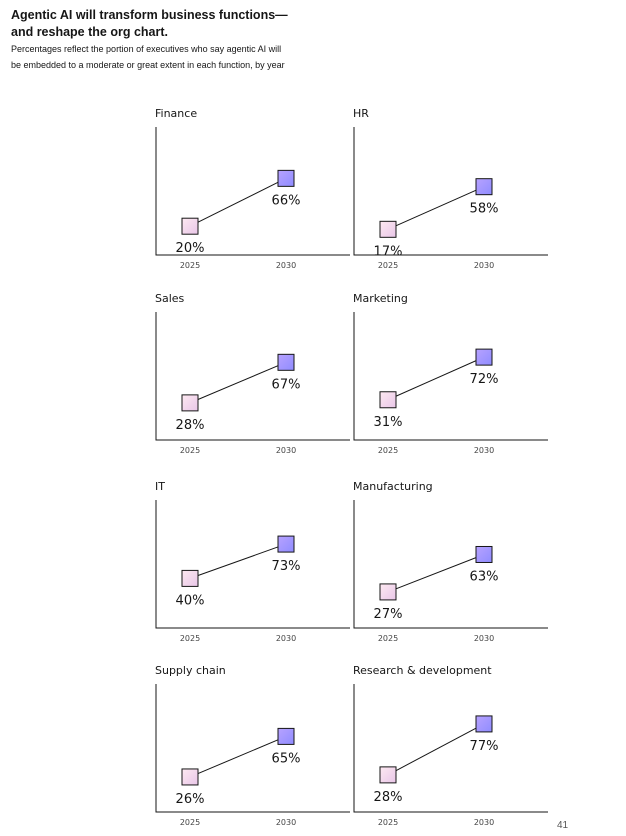 This screenshot has height=836, width=626. I want to click on chart-panel: Manufacturing 27% 2025 63% 2030, so click(450, 561).